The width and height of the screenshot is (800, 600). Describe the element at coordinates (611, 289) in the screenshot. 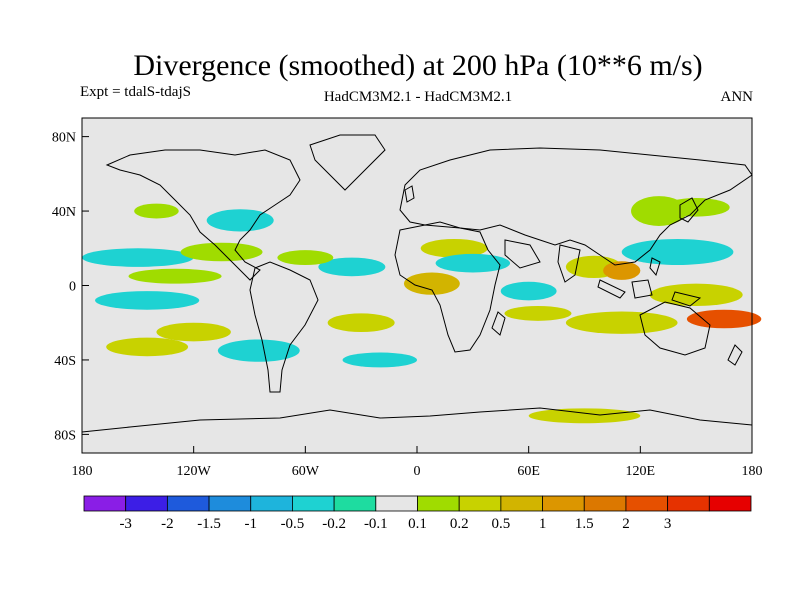

I see `coast-sumatra` at that location.